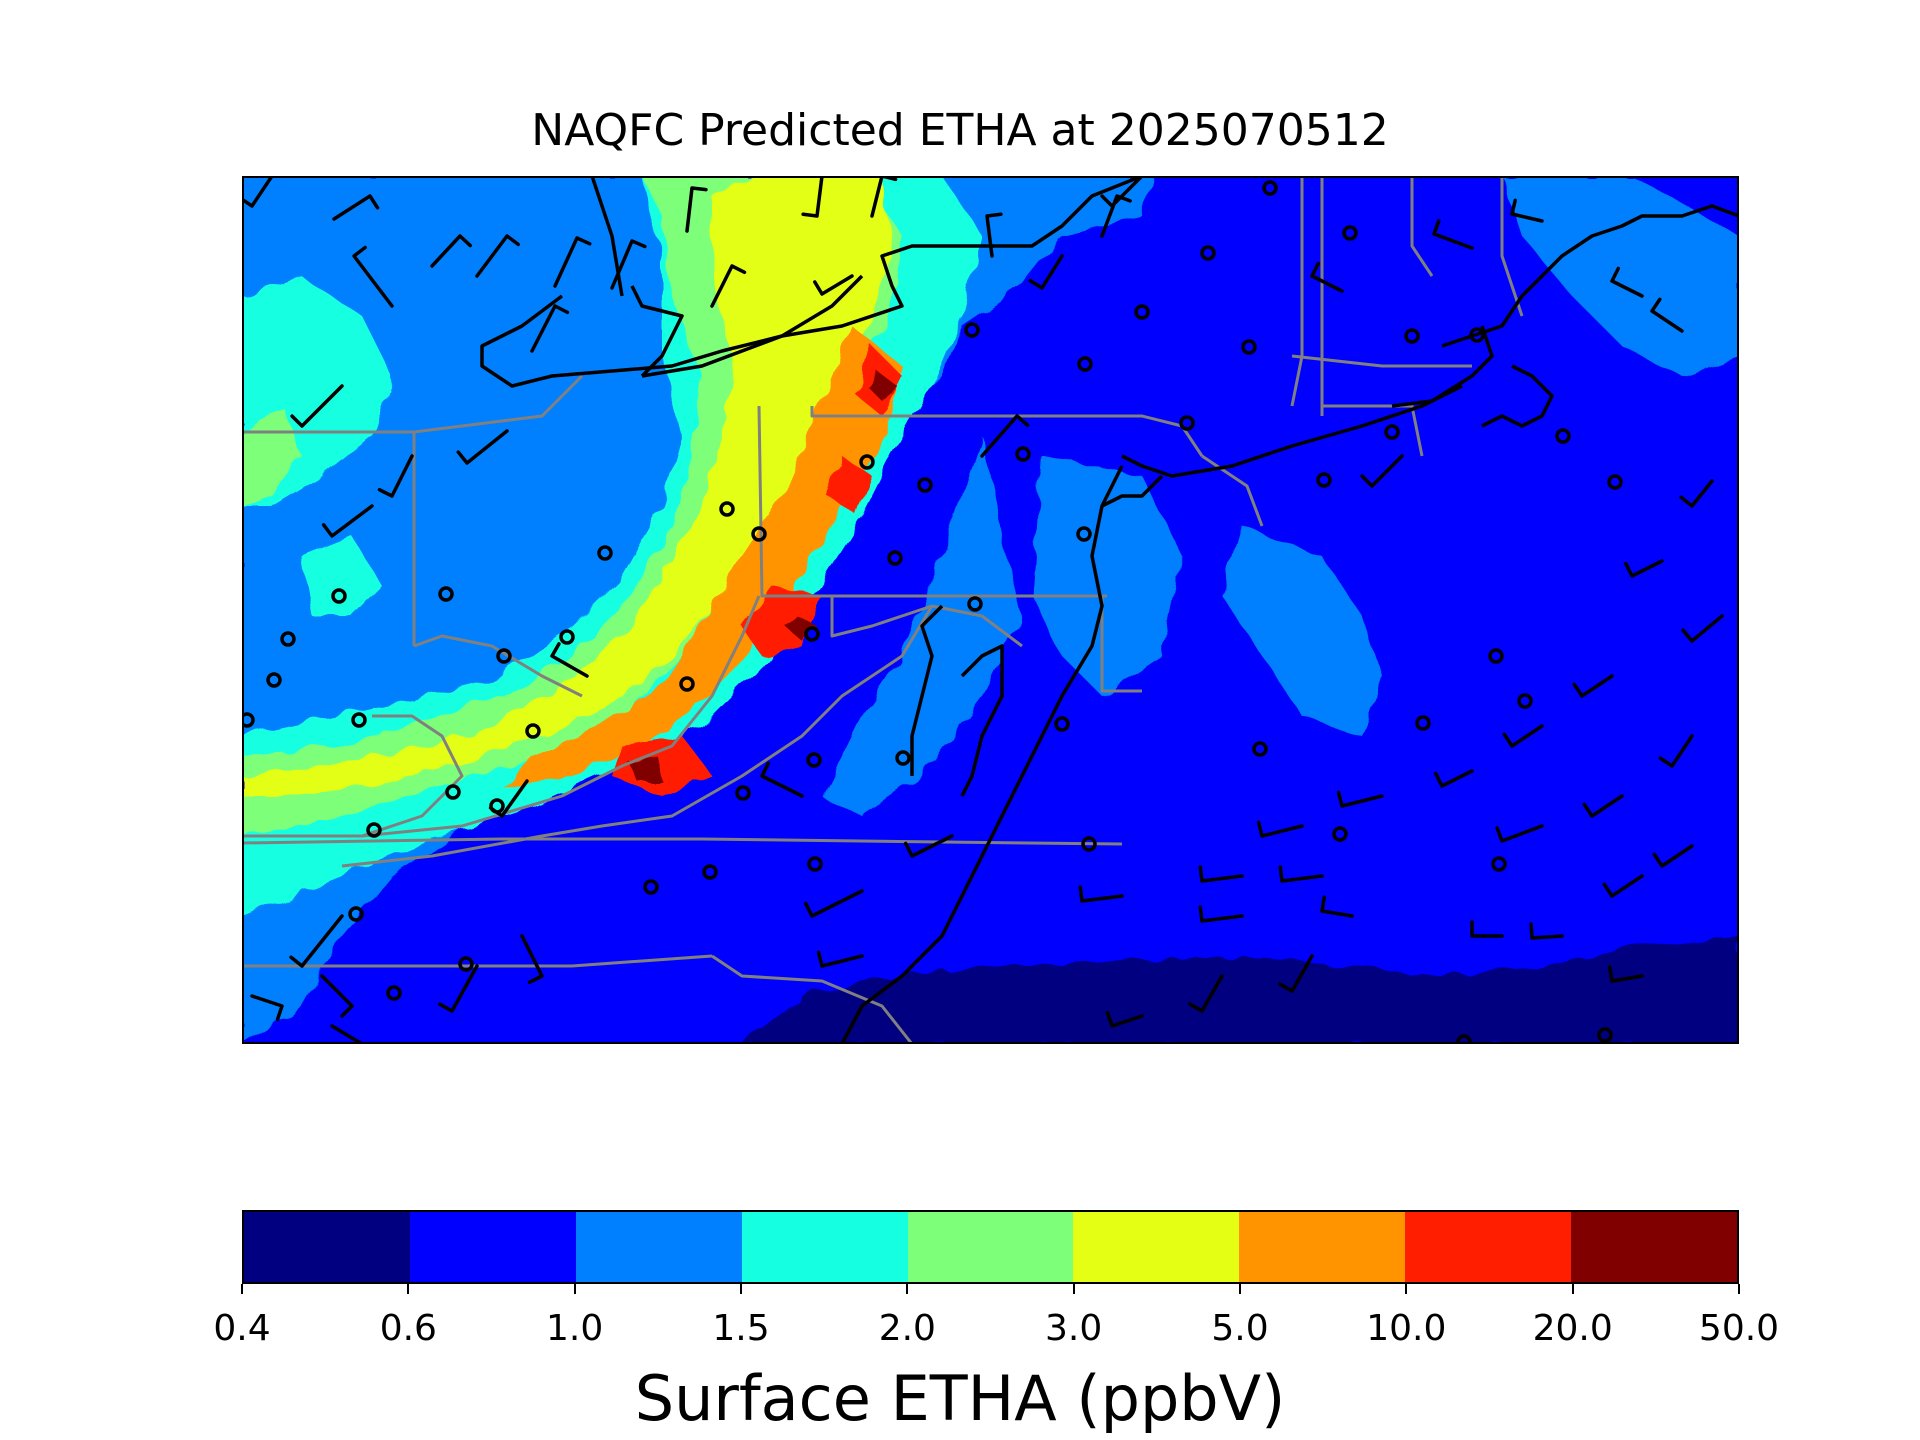 This screenshot has height=1440, width=1920. Describe the element at coordinates (575, 1328) in the screenshot. I see `colorbar-tick-label: 1.0` at that location.